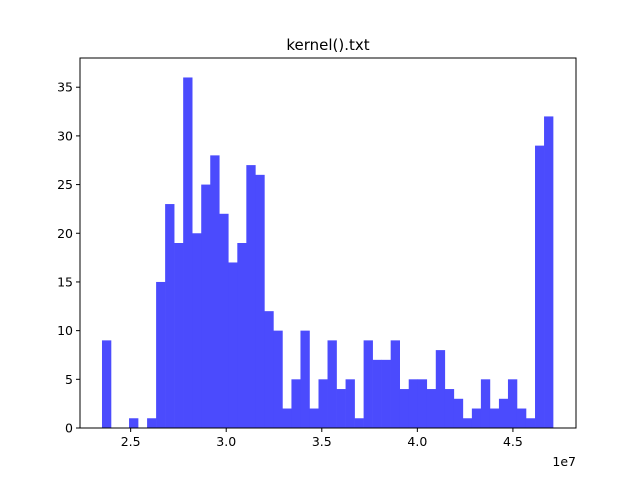  I want to click on x-tick-label: 4.5, so click(513, 441).